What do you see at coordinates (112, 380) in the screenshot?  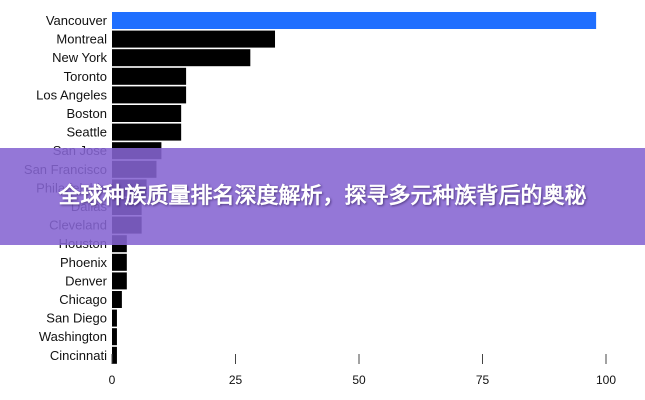 I see `x-tick-label: 0` at bounding box center [112, 380].